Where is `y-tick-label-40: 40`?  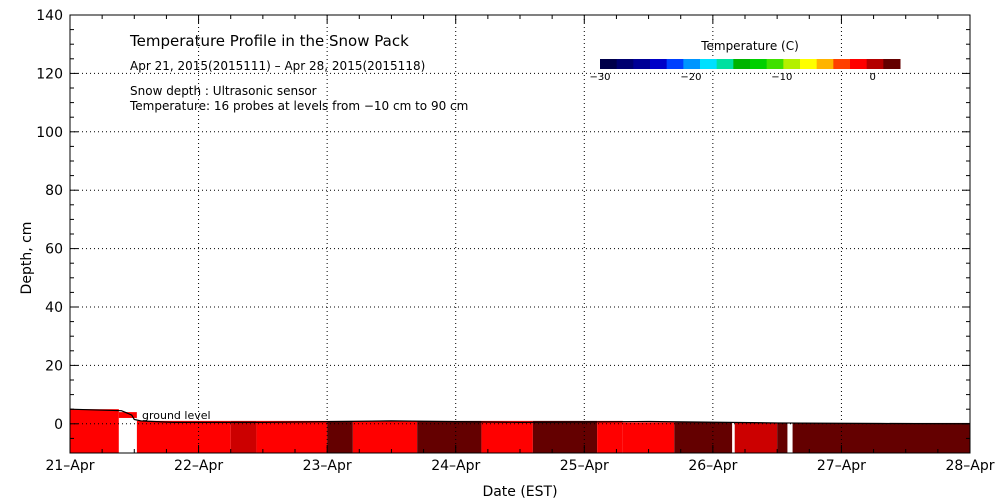 y-tick-label-40: 40 is located at coordinates (54, 308).